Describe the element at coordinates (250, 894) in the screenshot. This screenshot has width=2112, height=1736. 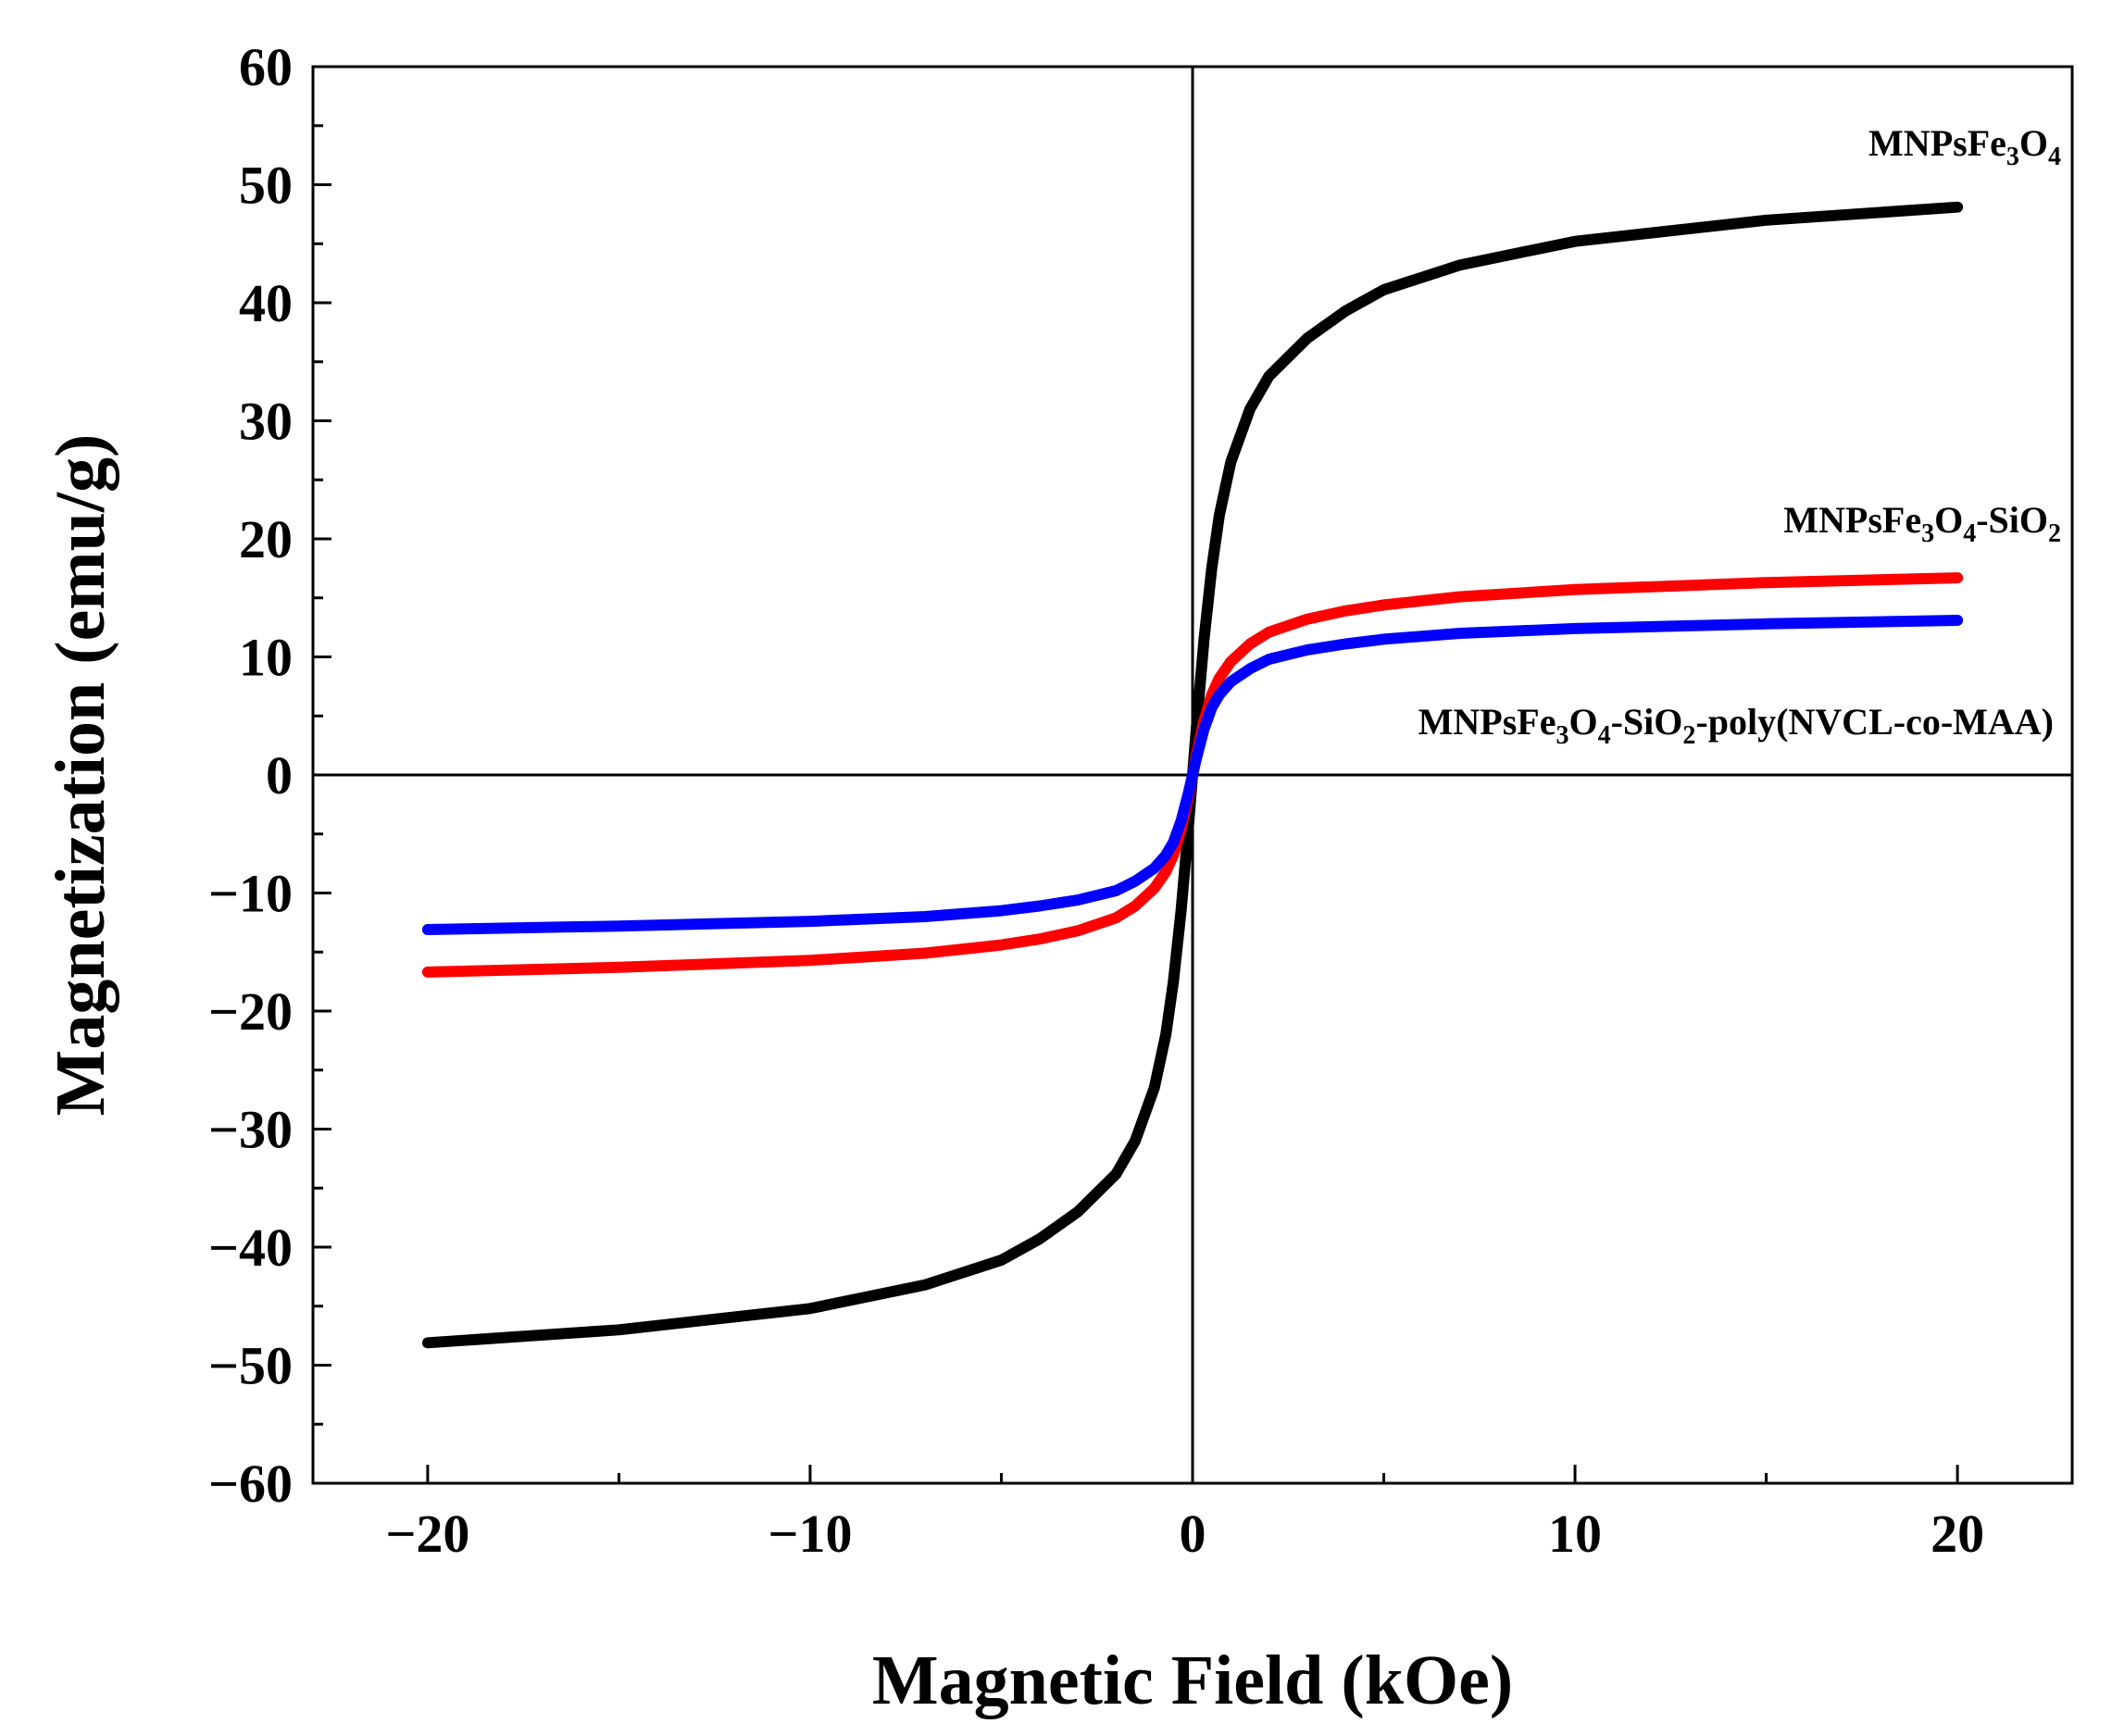
I see `y-tick-label: −10` at that location.